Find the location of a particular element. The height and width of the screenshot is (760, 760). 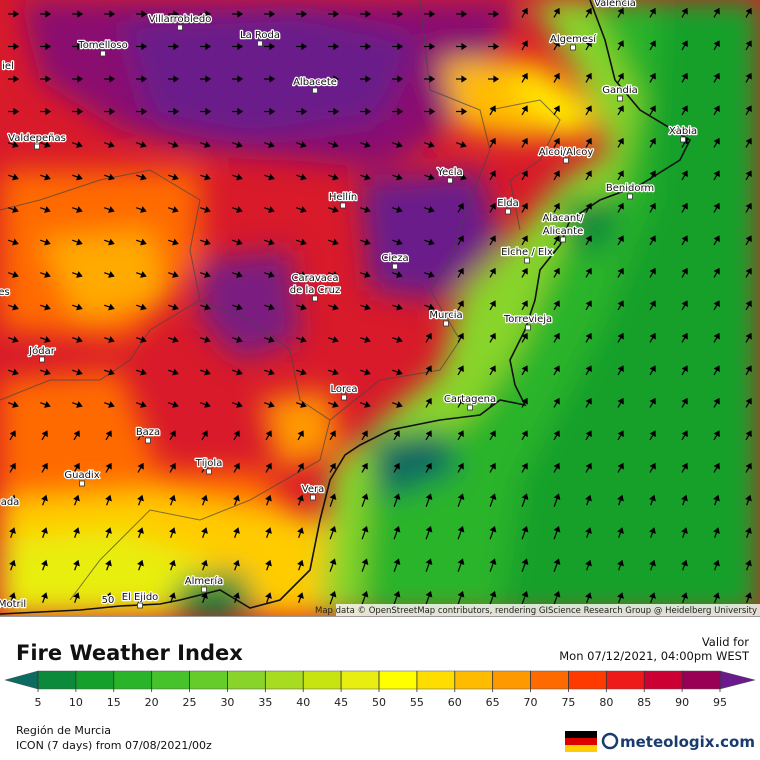

legend-tick-label: 10 is located at coordinates (76, 702).